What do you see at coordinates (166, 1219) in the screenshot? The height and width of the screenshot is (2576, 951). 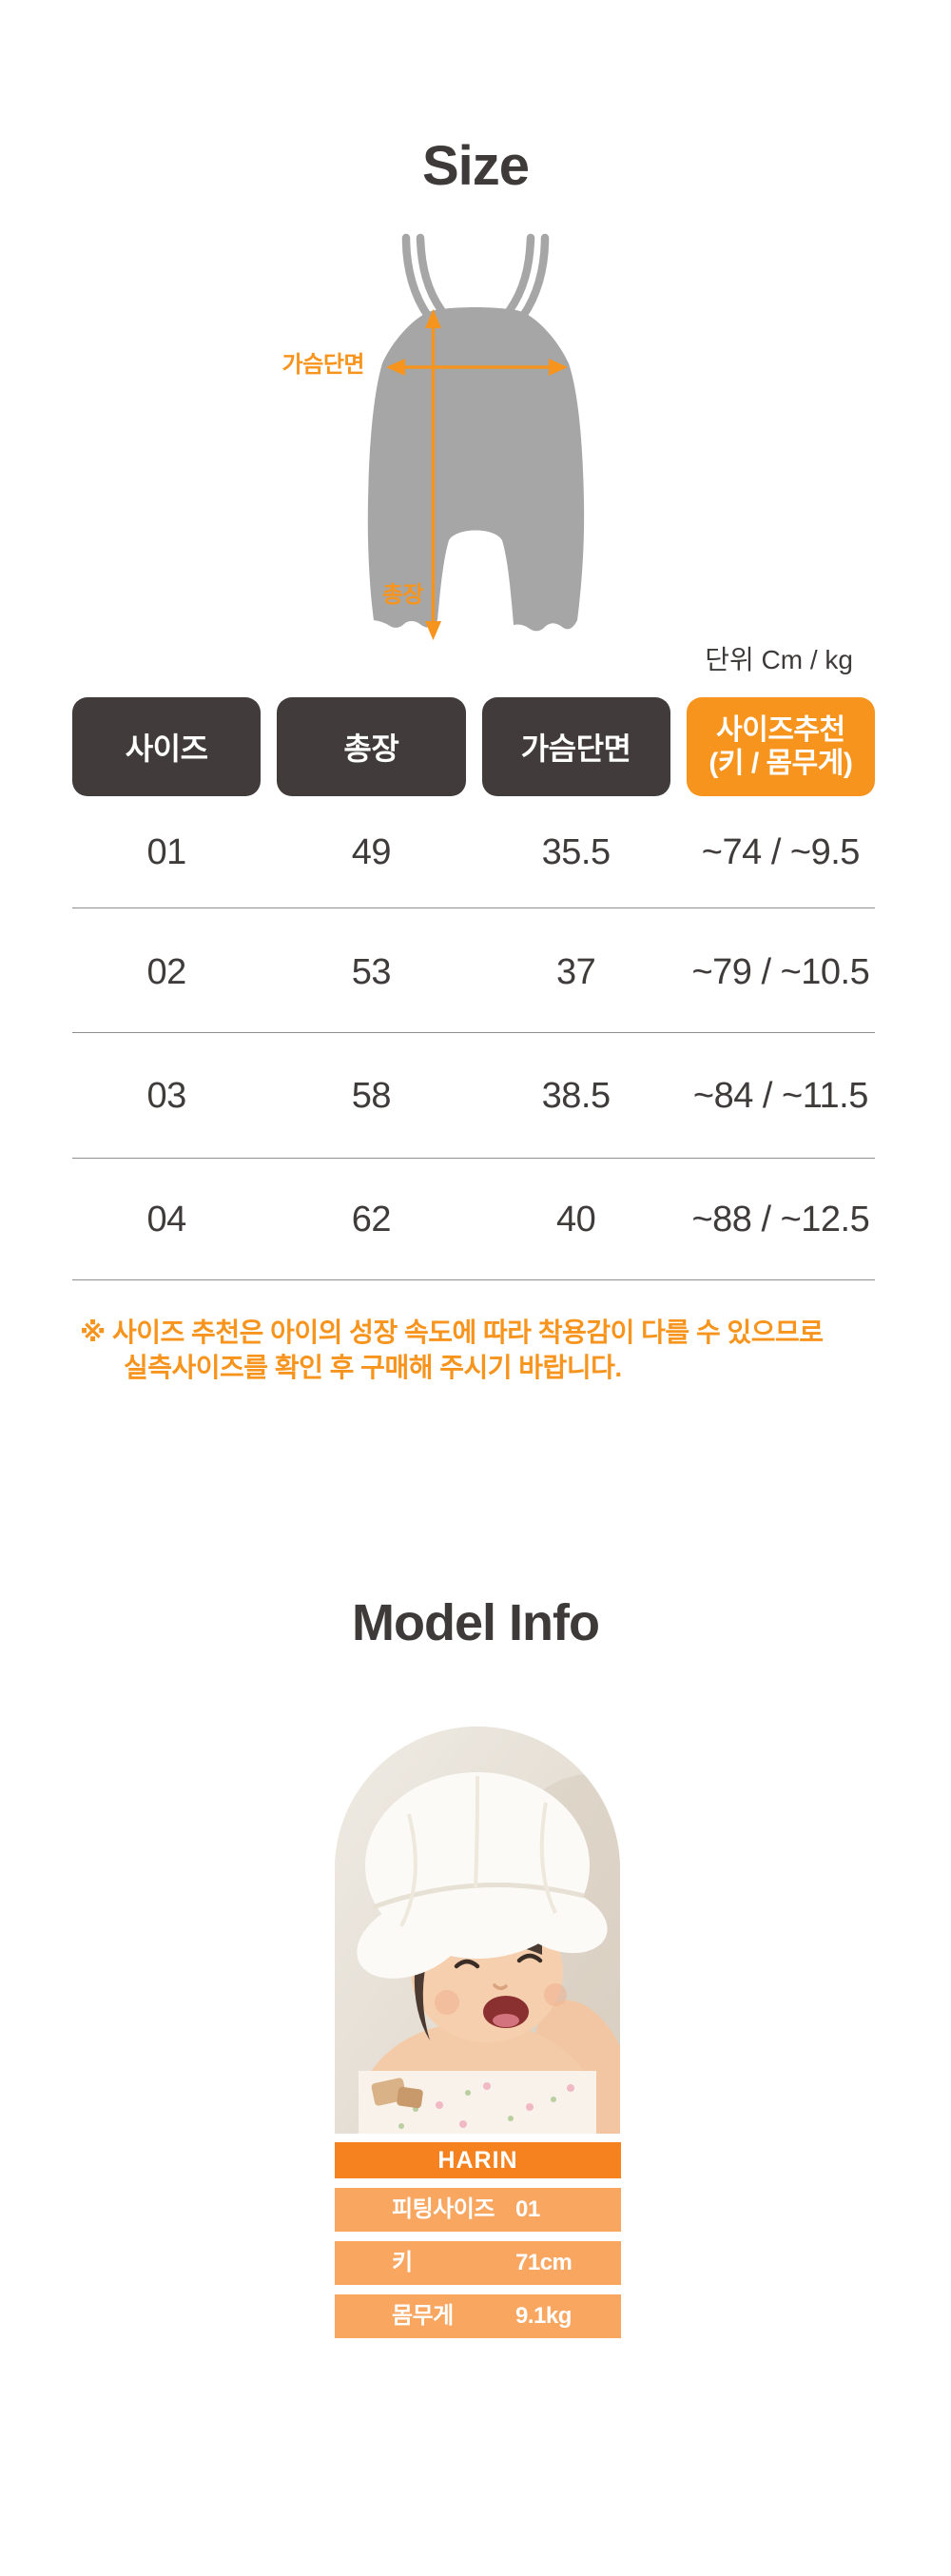 I see `cell-size: 04` at bounding box center [166, 1219].